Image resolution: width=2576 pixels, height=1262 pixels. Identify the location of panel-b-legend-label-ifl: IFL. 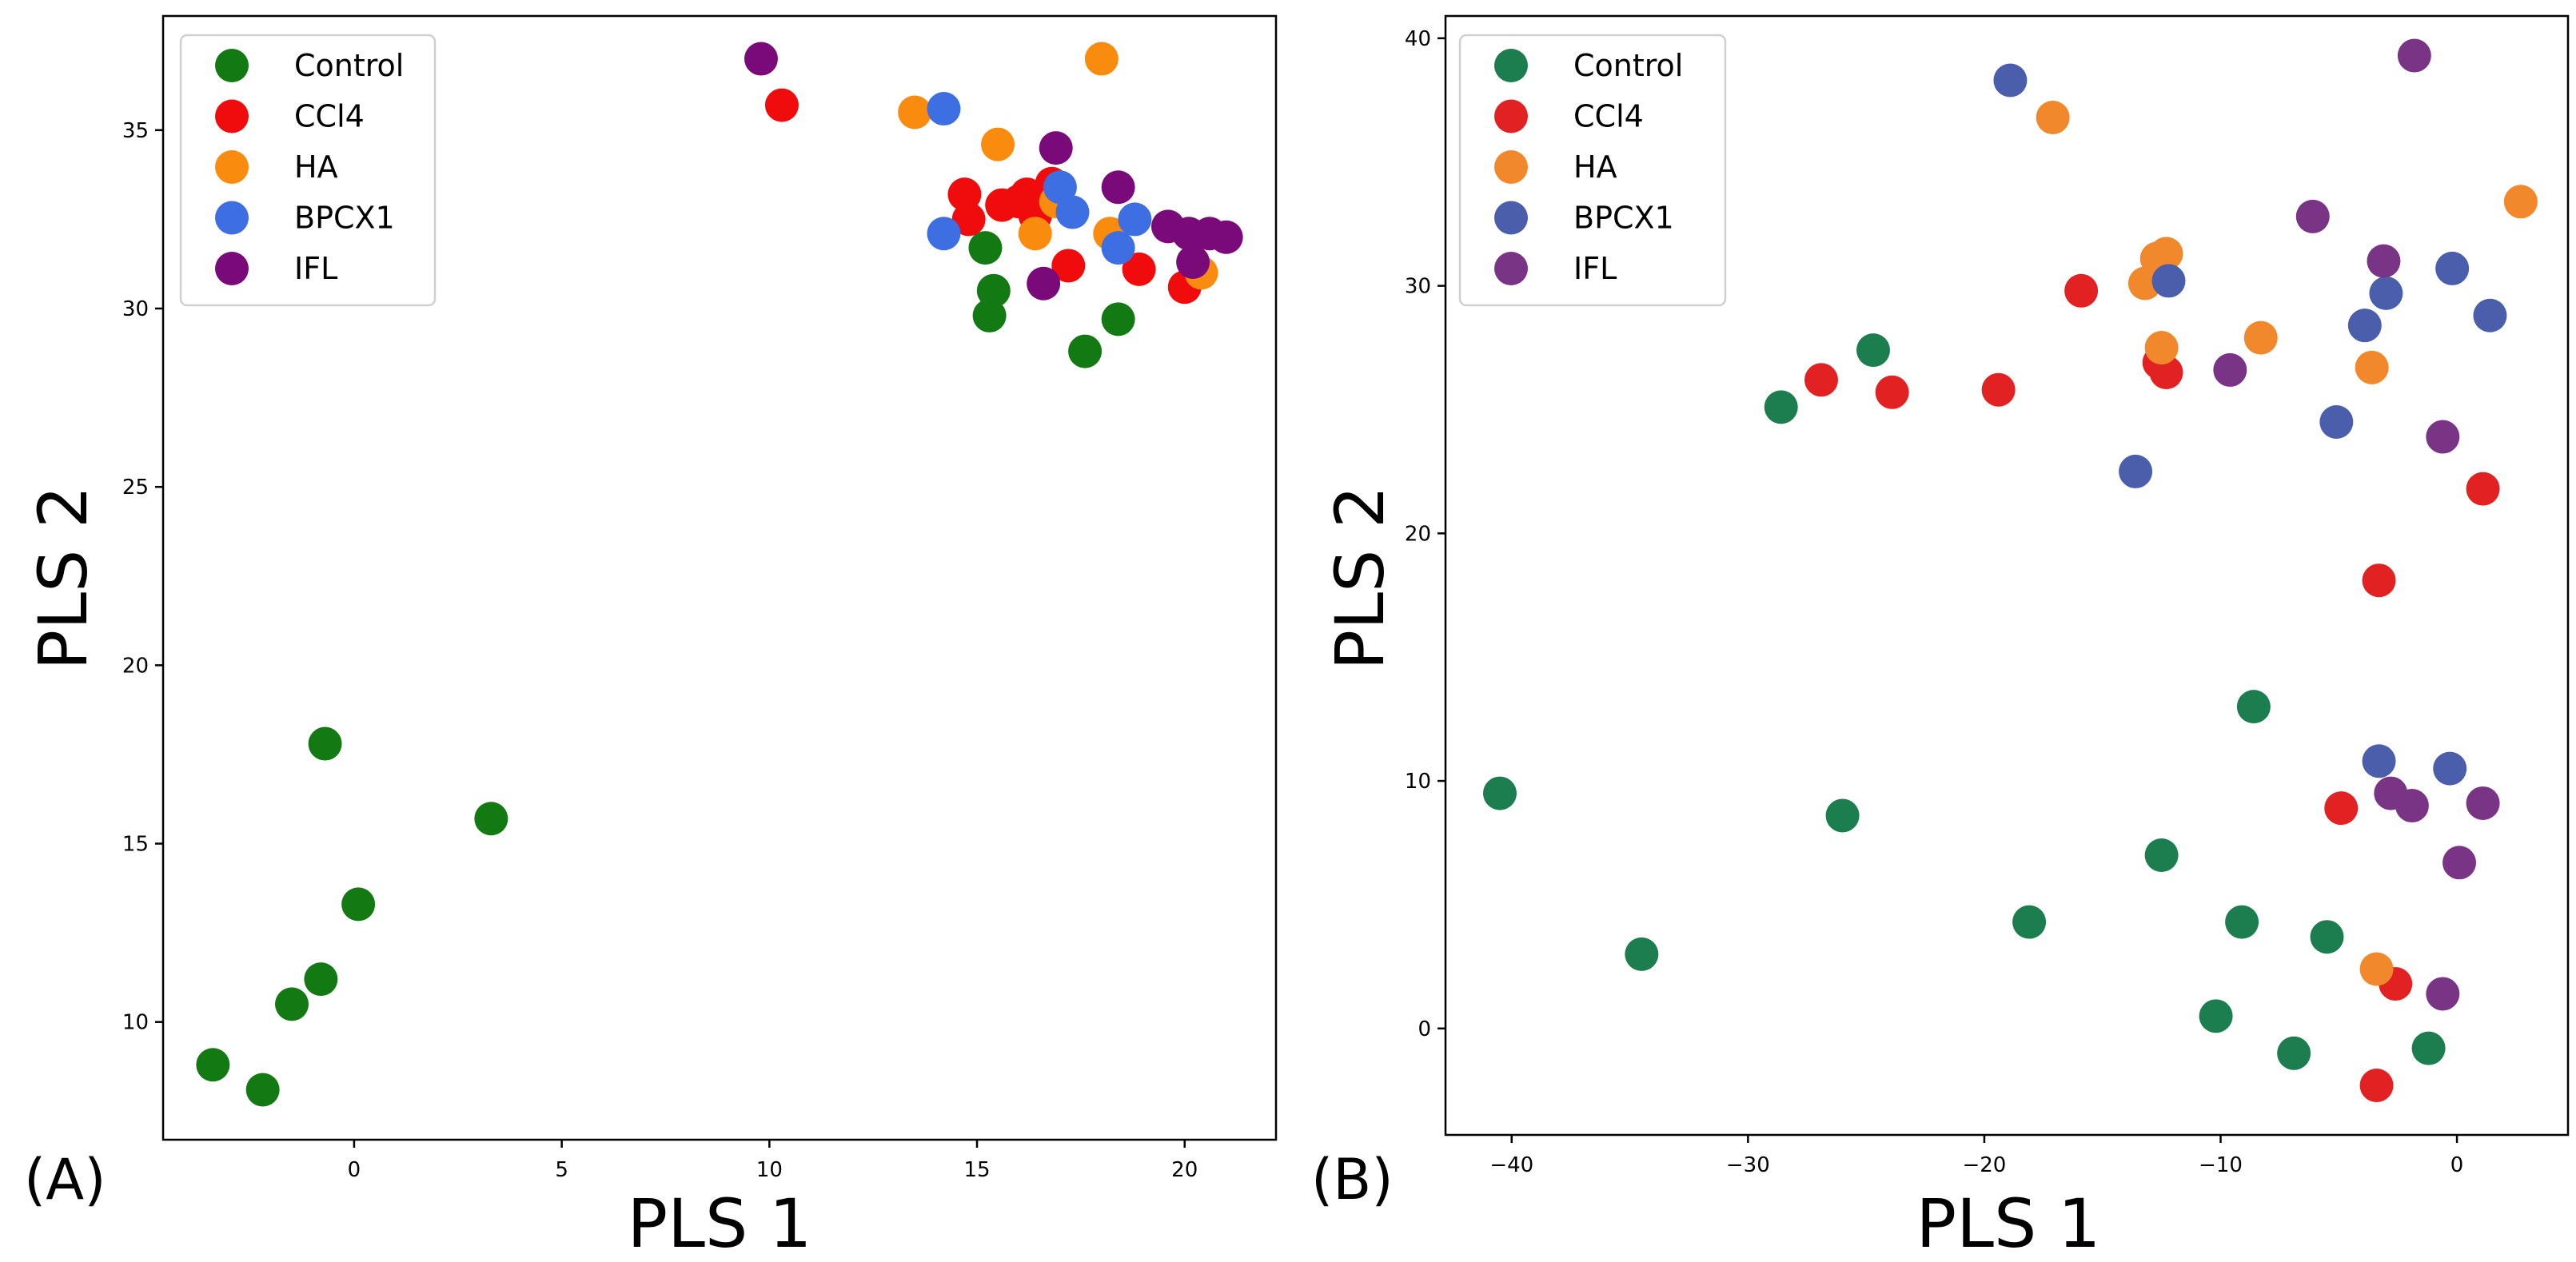
(1595, 268).